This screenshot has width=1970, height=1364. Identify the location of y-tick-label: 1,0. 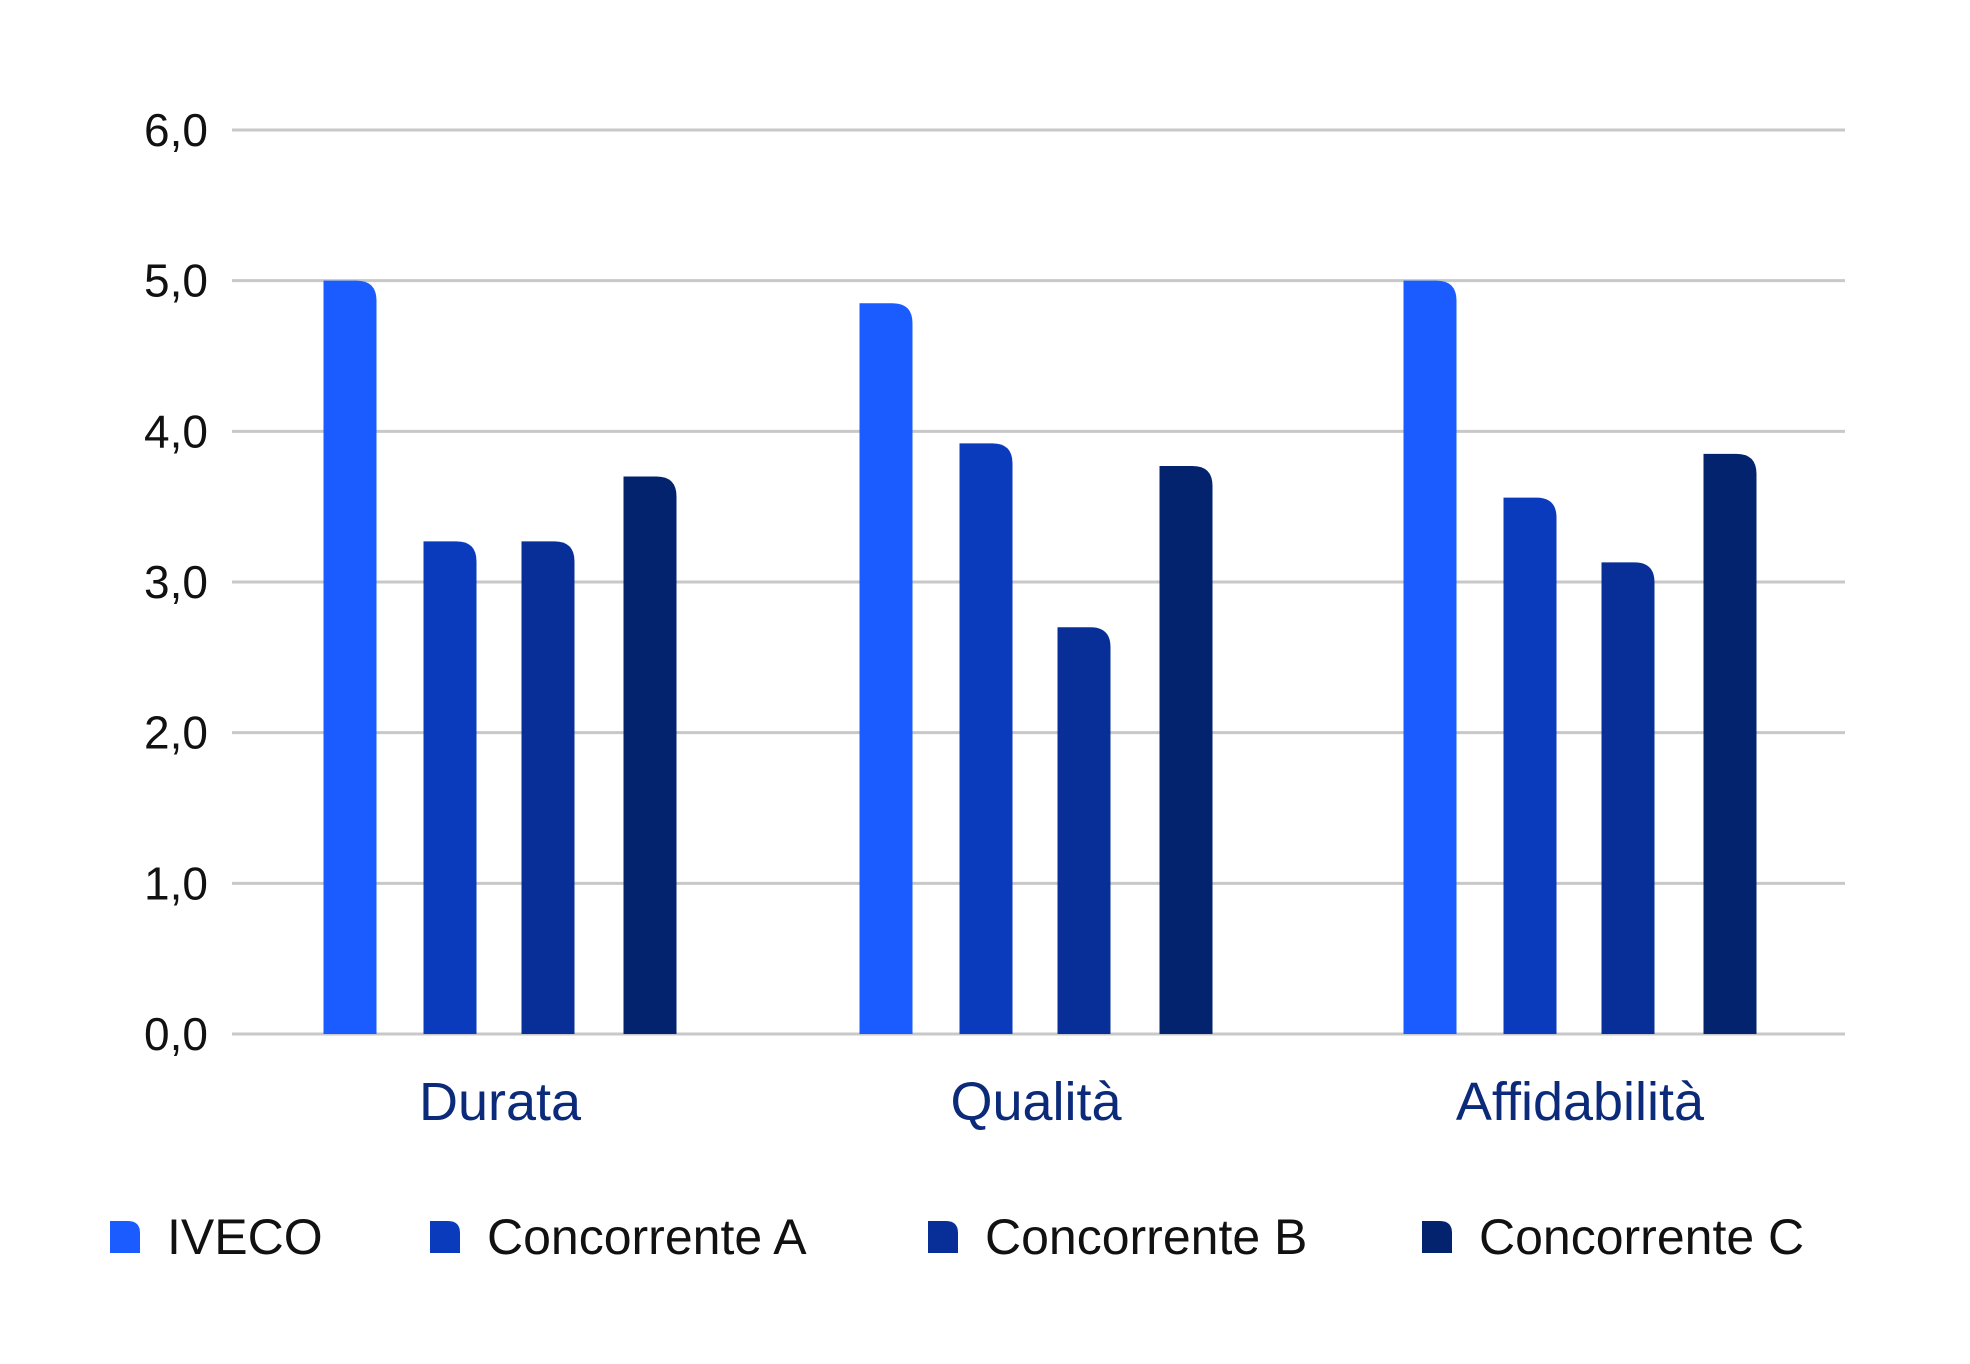
(176, 883).